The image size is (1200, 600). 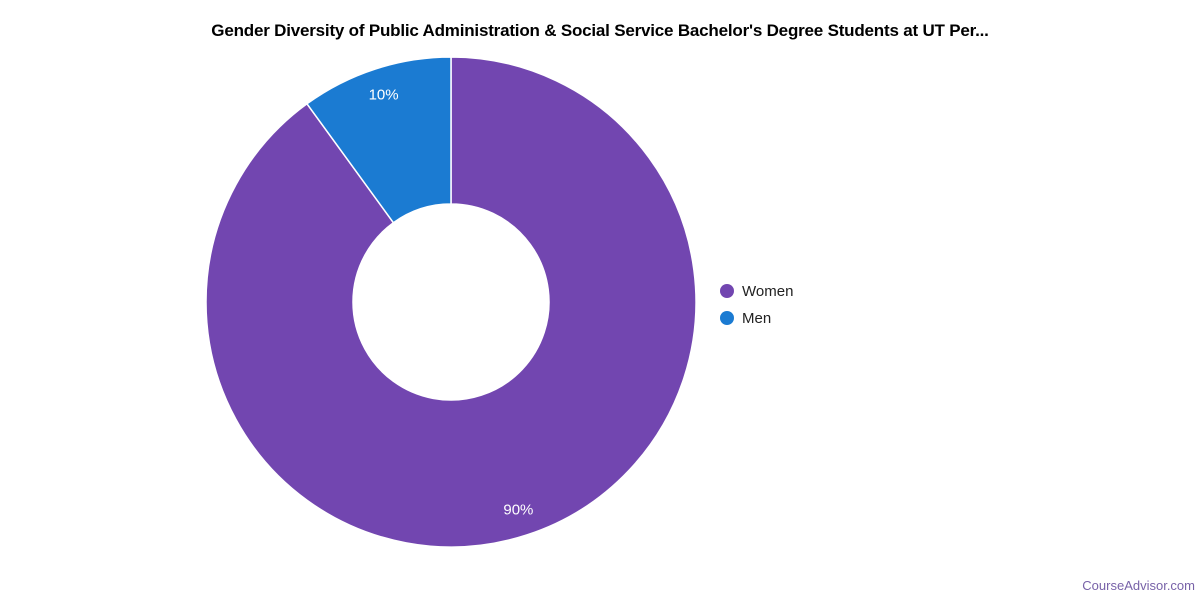 I want to click on slice-value-label-women: 90%, so click(x=518, y=509).